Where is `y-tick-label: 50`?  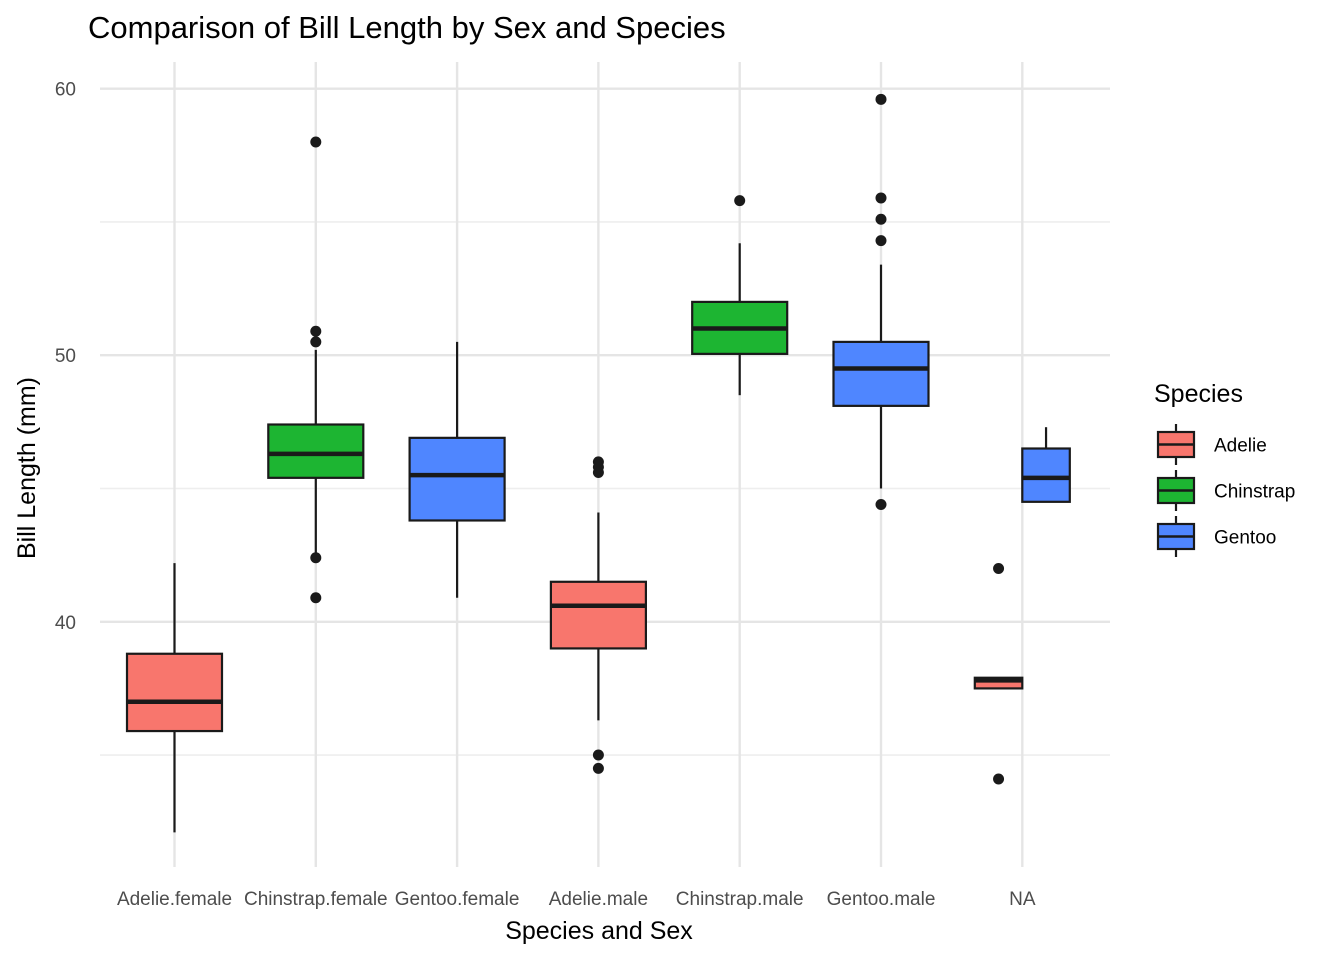
y-tick-label: 50 is located at coordinates (65, 356).